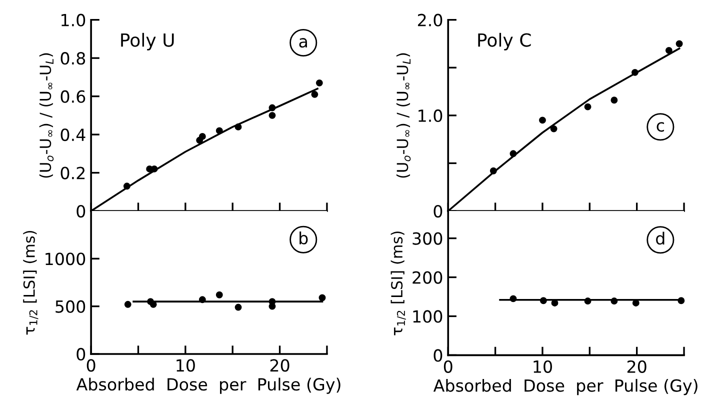 This screenshot has width=717, height=405. I want to click on annotation: d, so click(660, 238).